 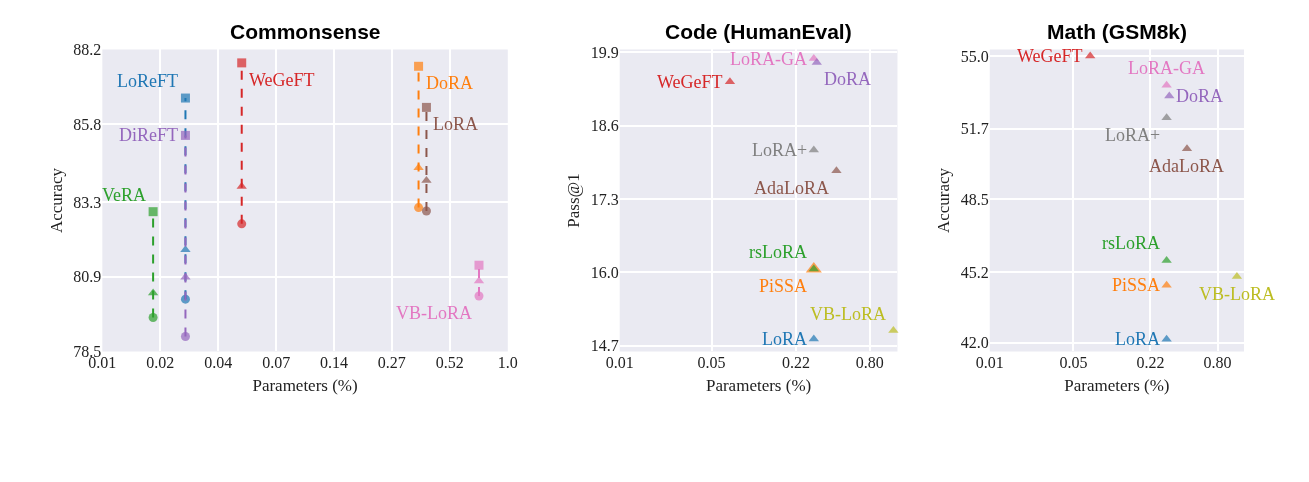 What do you see at coordinates (974, 56) in the screenshot?
I see `y-tick-label: 55.0` at bounding box center [974, 56].